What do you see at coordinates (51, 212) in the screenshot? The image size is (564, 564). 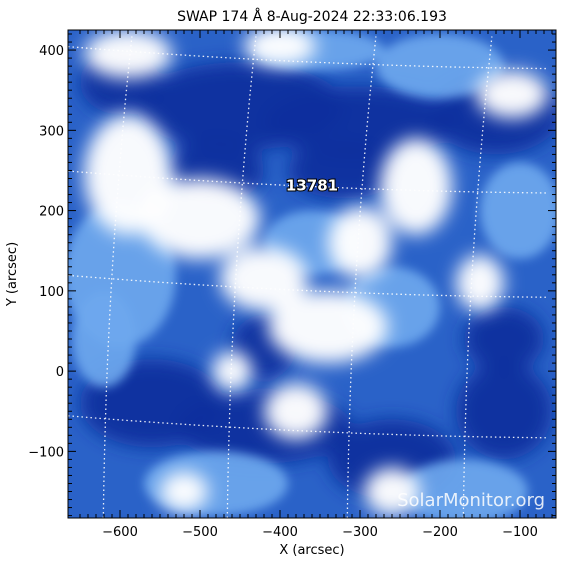 I see `y-tick-label: 200` at bounding box center [51, 212].